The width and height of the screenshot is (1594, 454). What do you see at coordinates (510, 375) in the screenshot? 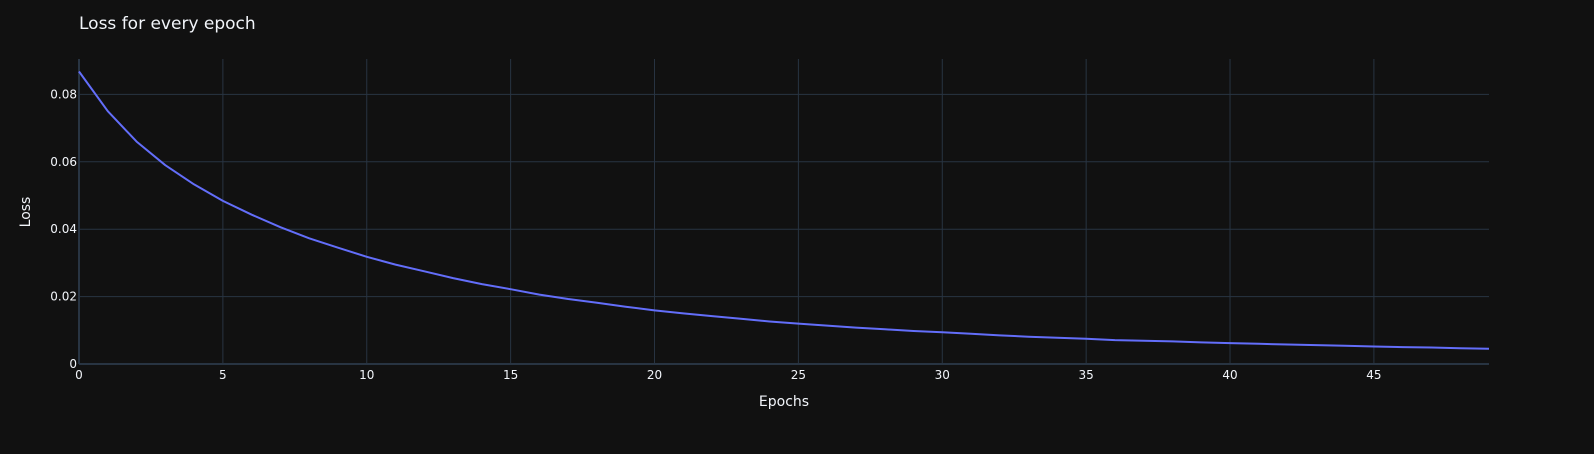
I see `x-tick-label: 15` at bounding box center [510, 375].